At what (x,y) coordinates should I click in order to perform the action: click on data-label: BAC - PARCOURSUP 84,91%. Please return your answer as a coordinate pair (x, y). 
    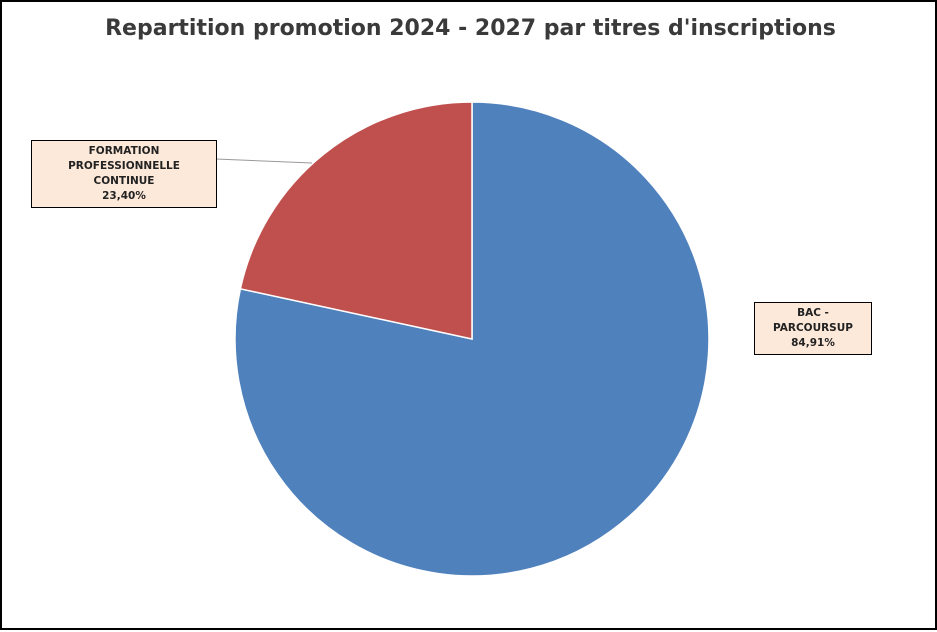
    Looking at the image, I should click on (813, 328).